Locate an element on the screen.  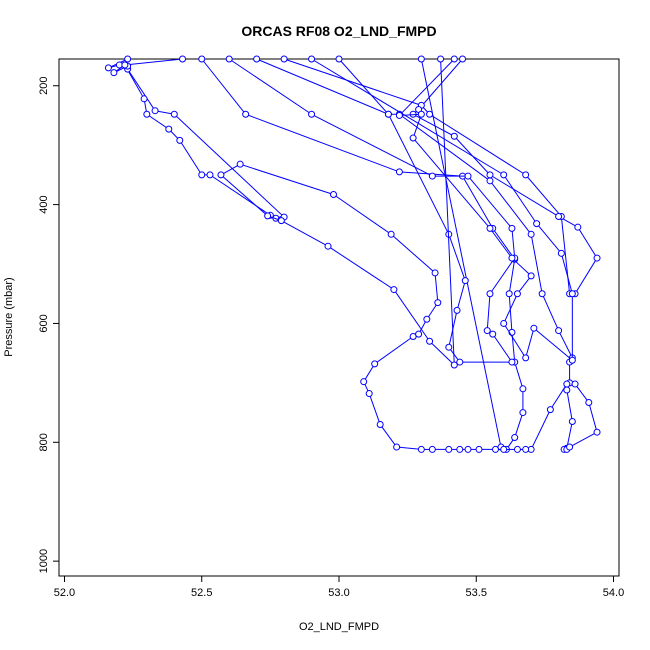
x-tick-label: 52.0 is located at coordinates (64, 593).